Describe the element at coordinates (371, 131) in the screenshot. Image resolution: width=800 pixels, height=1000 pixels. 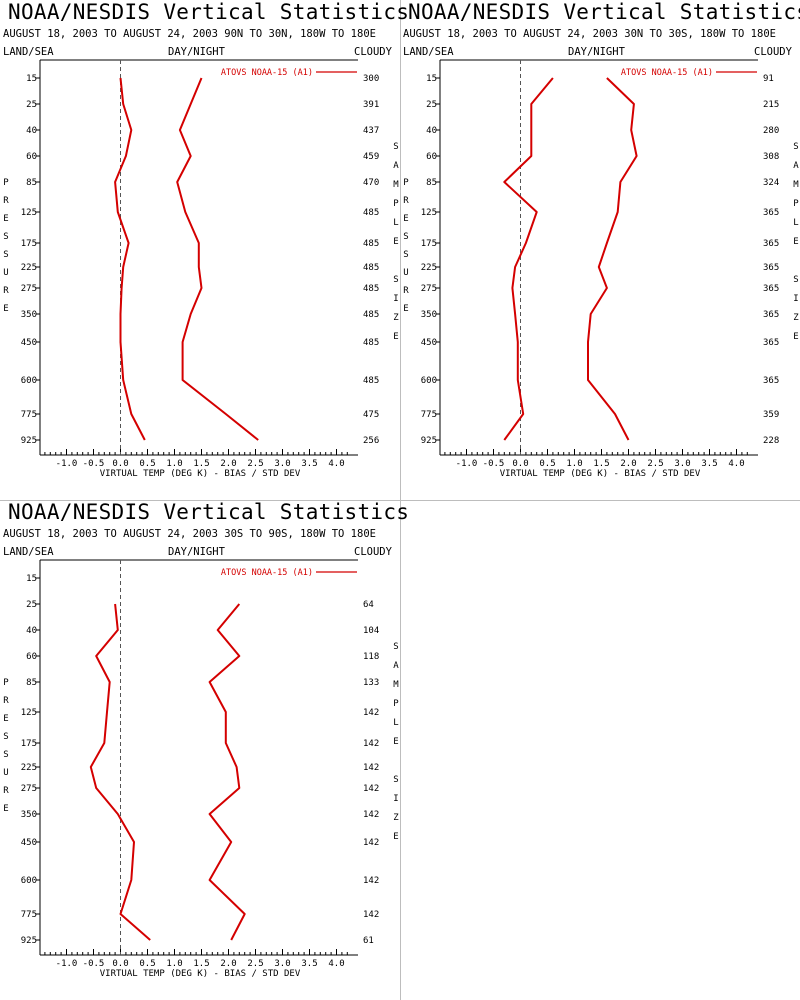
I see `sample-size-label: 437` at that location.